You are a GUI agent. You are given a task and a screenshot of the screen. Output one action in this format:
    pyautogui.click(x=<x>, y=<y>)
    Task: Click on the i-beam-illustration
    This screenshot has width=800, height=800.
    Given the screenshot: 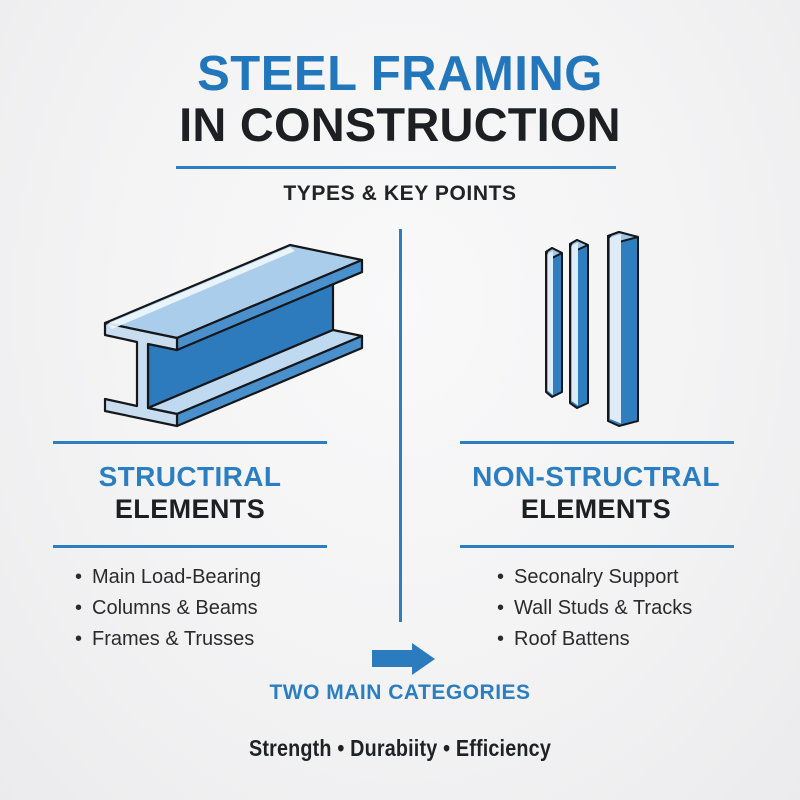 What is the action you would take?
    pyautogui.click(x=233, y=335)
    